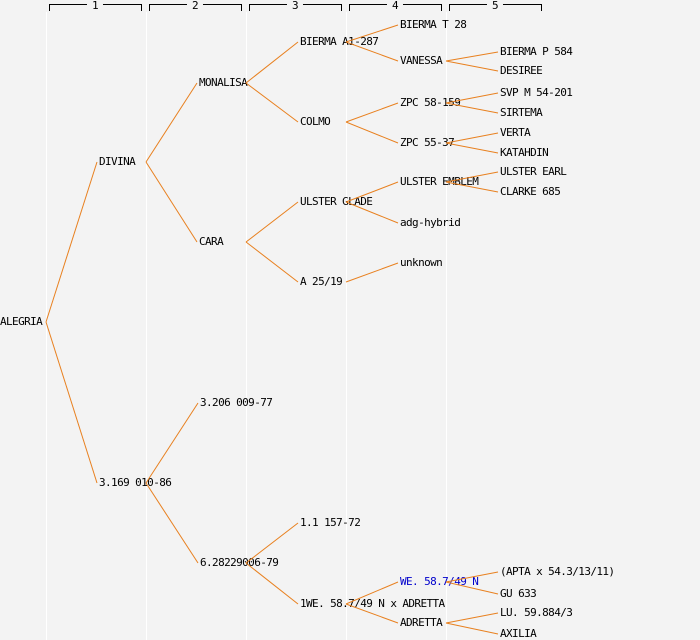 The height and width of the screenshot is (640, 700). Describe the element at coordinates (421, 622) in the screenshot. I see `node-adretta: ADRETTA` at that location.